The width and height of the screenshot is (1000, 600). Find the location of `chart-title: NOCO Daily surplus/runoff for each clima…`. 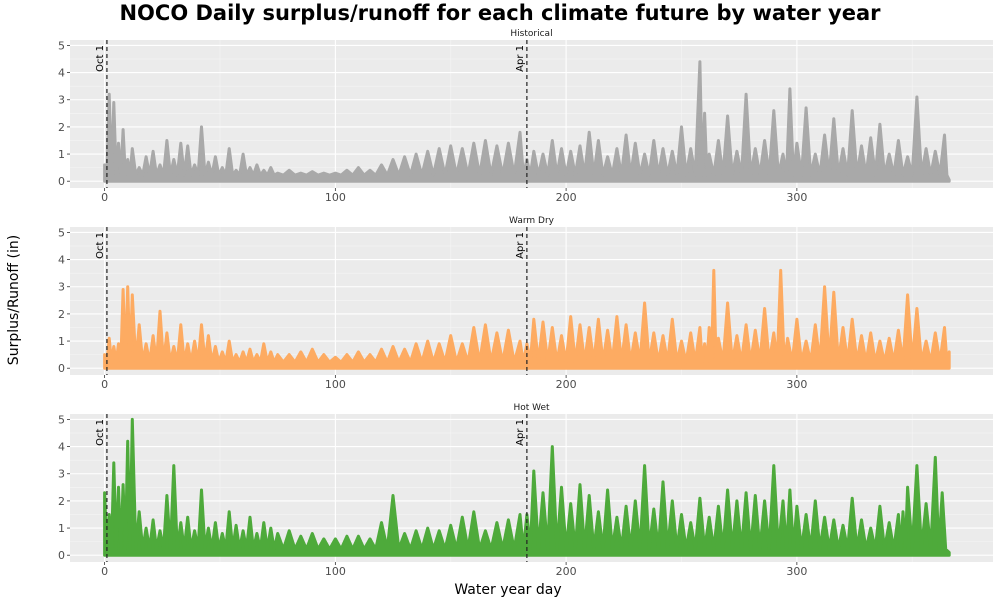

chart-title: NOCO Daily surplus/runoff for each clima… is located at coordinates (500, 13).